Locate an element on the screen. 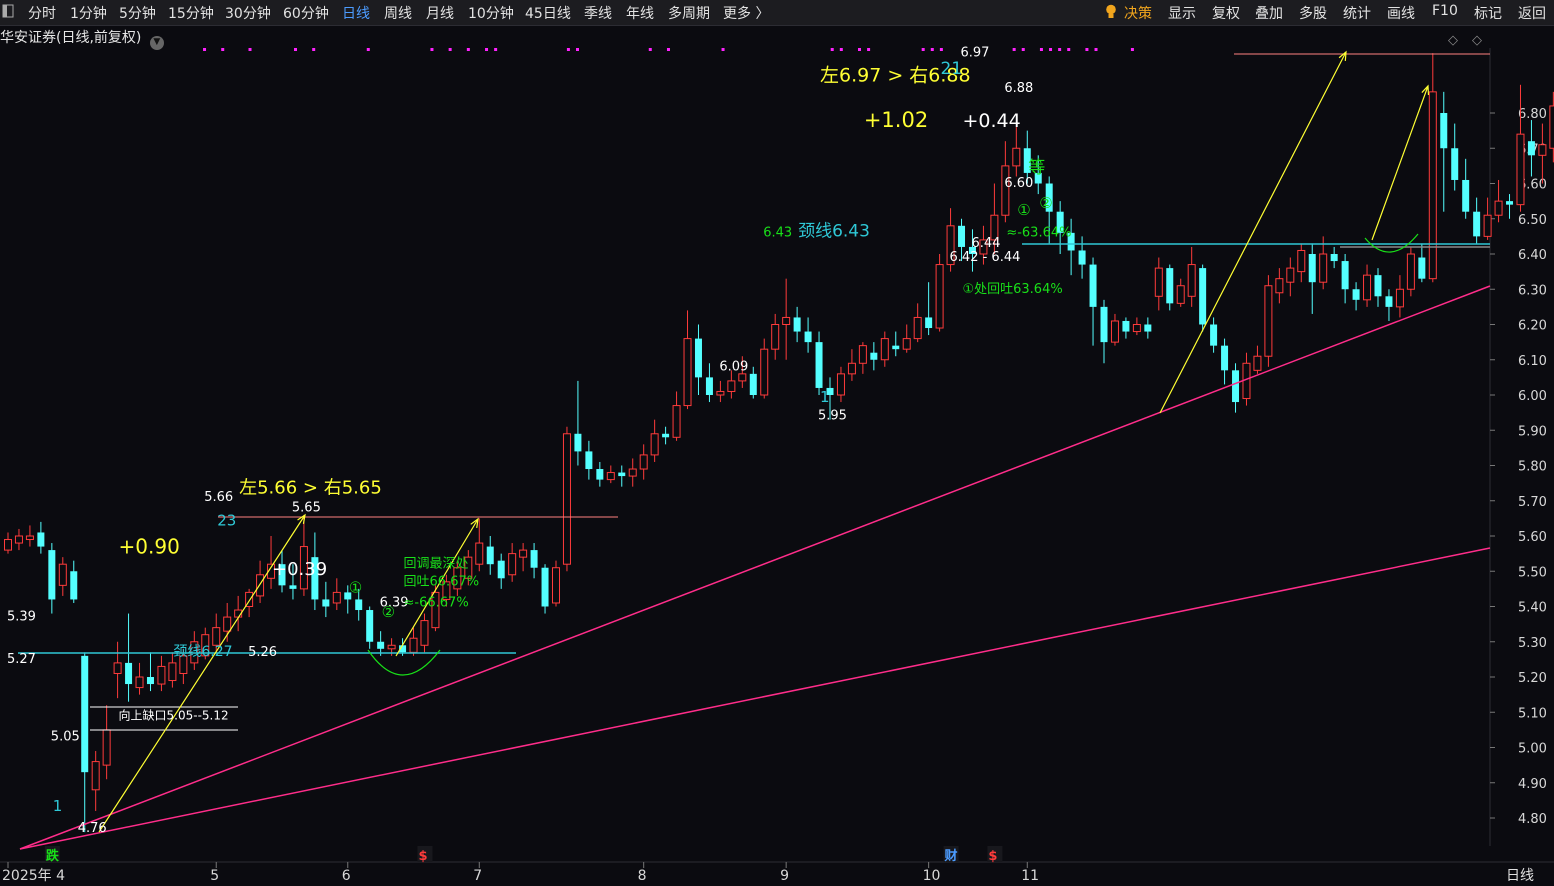 Image resolution: width=1554 pixels, height=886 pixels. price-label: 5.05 is located at coordinates (65, 736).